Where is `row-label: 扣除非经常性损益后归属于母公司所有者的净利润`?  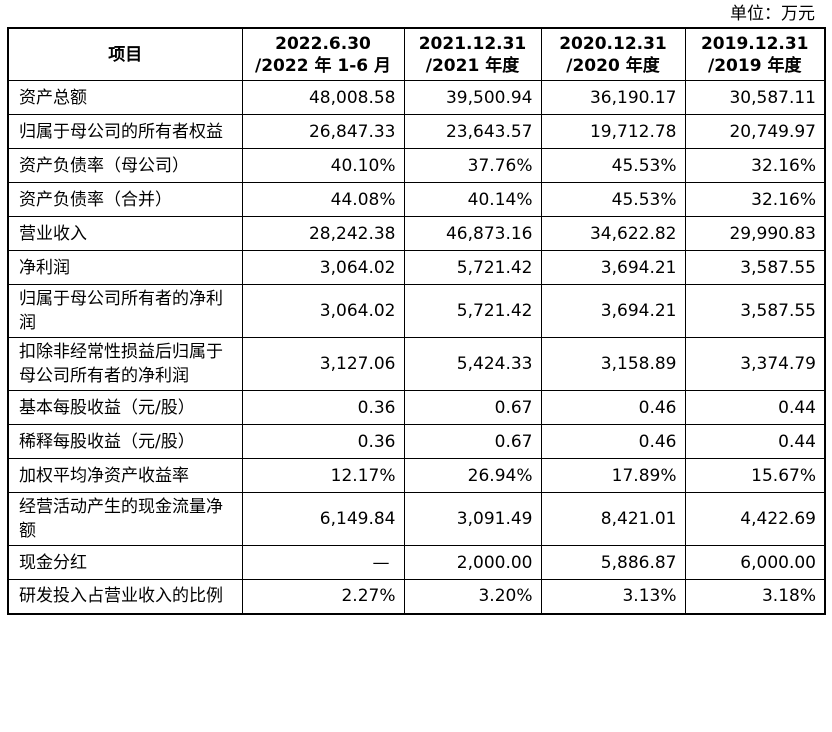
row-label: 扣除非经常性损益后归属于母公司所有者的净利润 is located at coordinates (125, 364).